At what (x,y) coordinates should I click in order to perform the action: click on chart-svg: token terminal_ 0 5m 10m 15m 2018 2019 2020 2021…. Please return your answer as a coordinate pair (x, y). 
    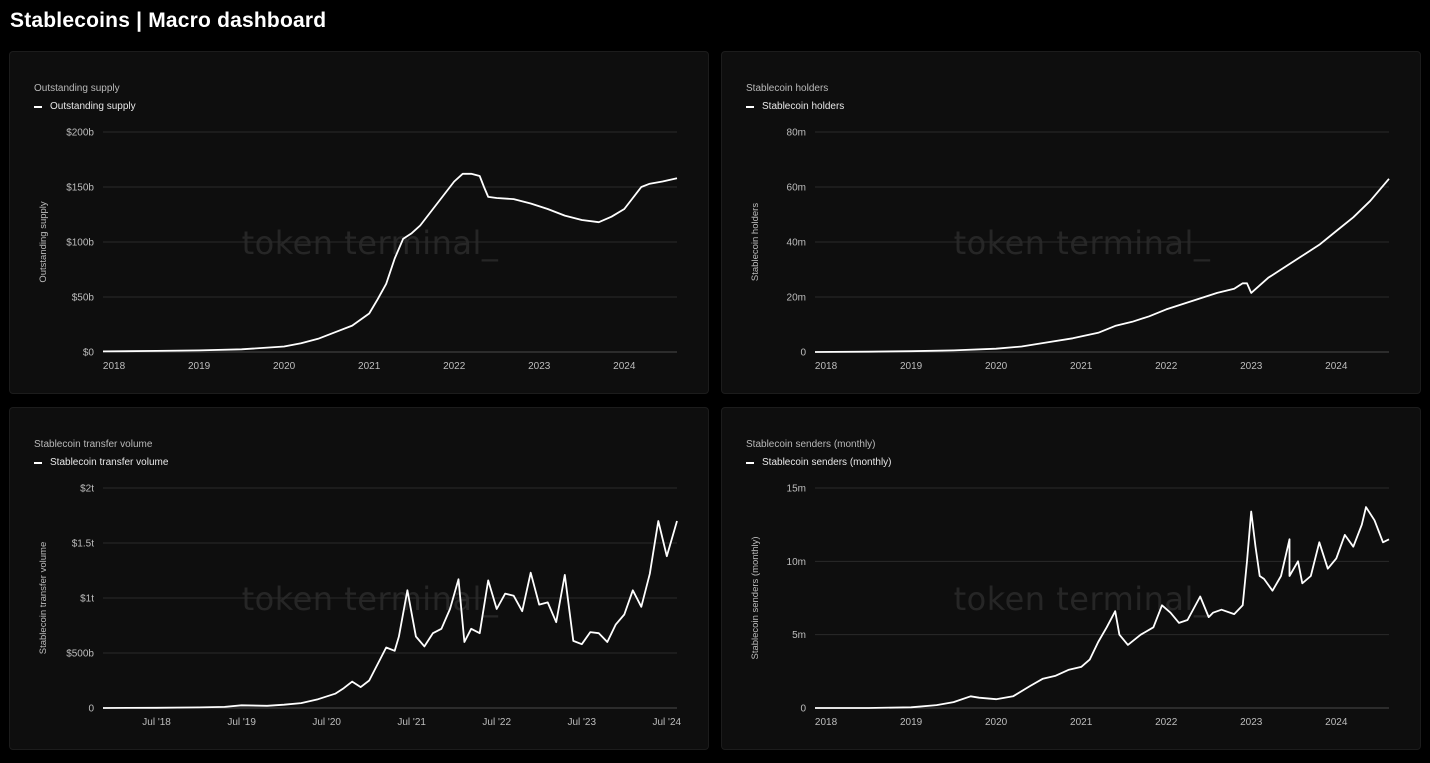
    Looking at the image, I should click on (1070, 606).